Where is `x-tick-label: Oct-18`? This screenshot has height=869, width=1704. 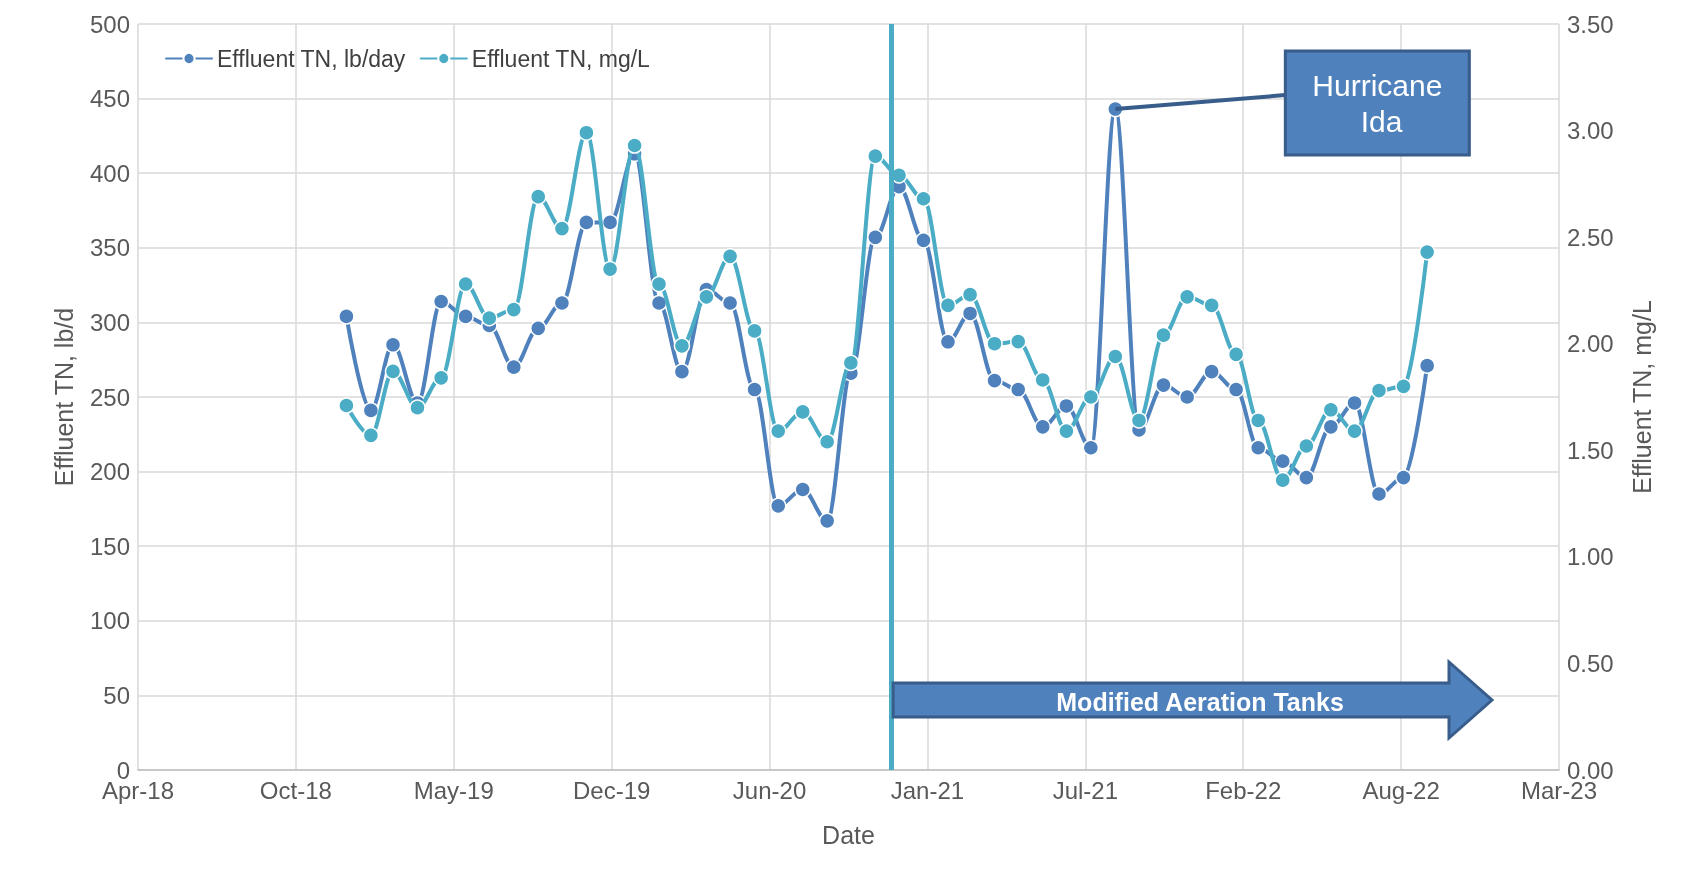 x-tick-label: Oct-18 is located at coordinates (295, 790).